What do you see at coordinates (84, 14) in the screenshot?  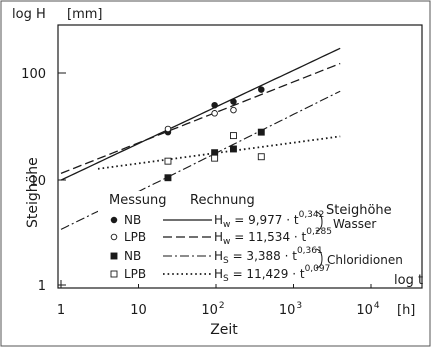 I see `y-axis-unit: [mm]` at bounding box center [84, 14].